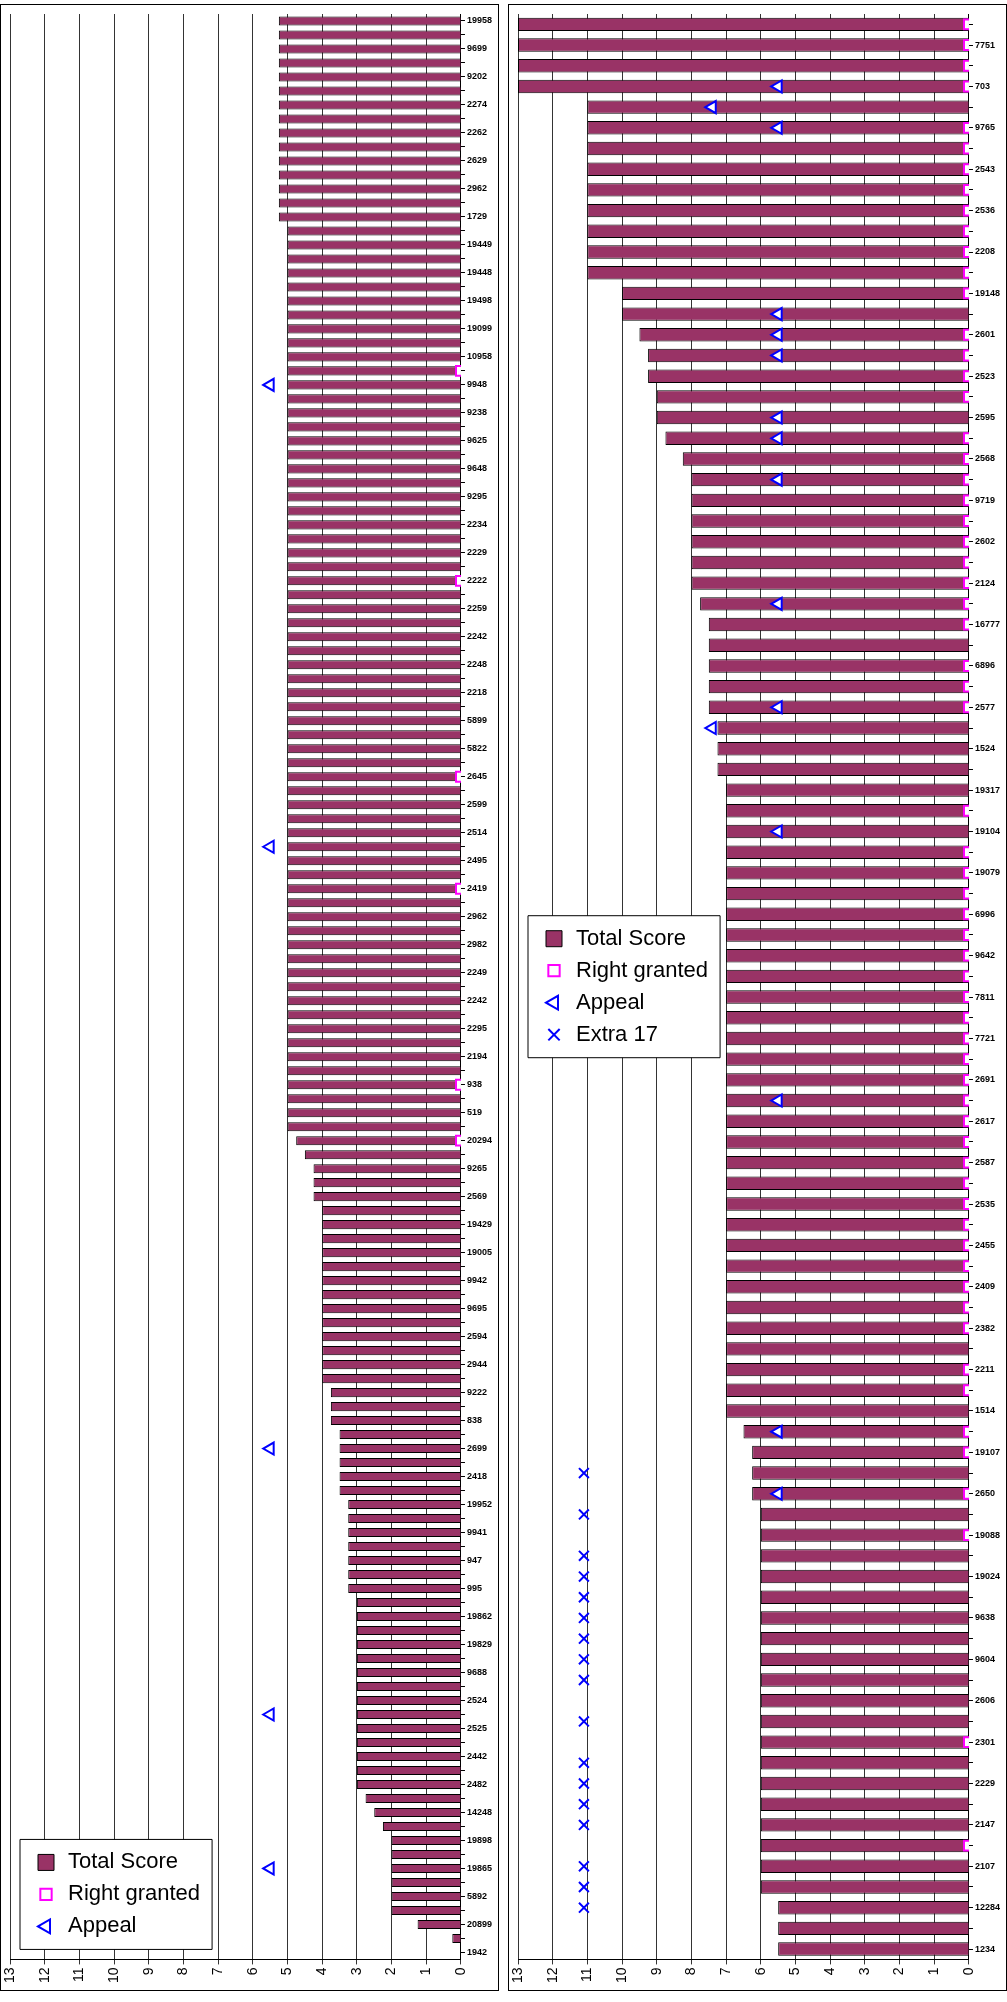 The image size is (1007, 2002). Describe the element at coordinates (476, 1056) in the screenshot. I see `y-tick-label: 2194` at that location.